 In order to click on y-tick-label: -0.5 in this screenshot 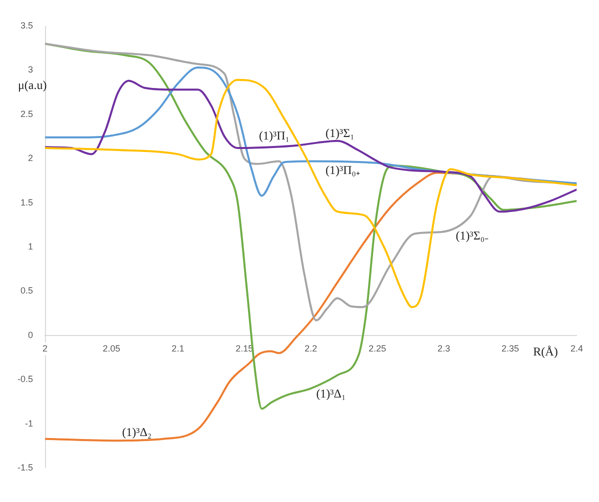, I will do `click(25, 379)`.